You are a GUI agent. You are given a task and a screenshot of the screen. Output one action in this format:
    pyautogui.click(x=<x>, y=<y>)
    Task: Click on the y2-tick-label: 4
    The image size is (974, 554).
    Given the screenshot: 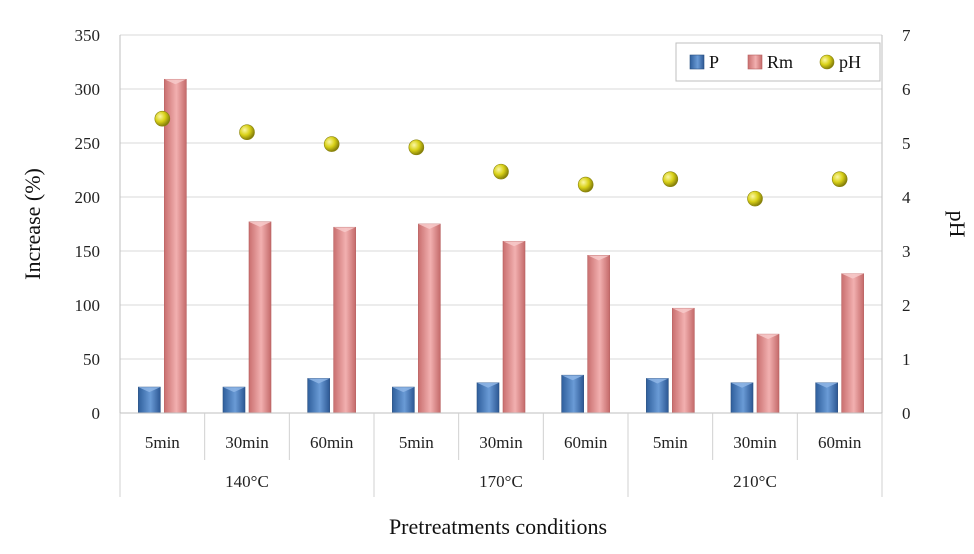 What is the action you would take?
    pyautogui.click(x=906, y=197)
    